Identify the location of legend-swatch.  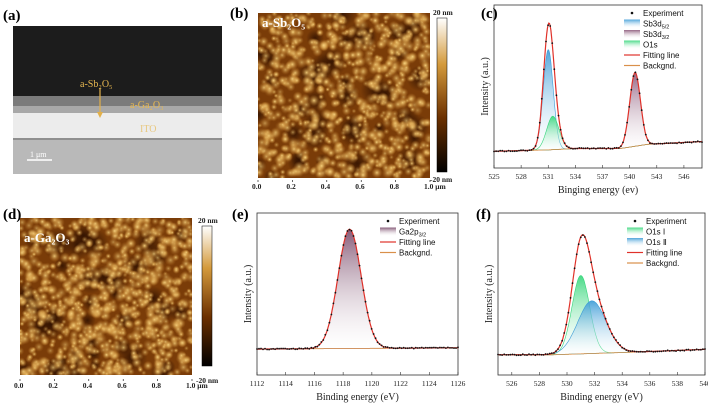
(632, 34).